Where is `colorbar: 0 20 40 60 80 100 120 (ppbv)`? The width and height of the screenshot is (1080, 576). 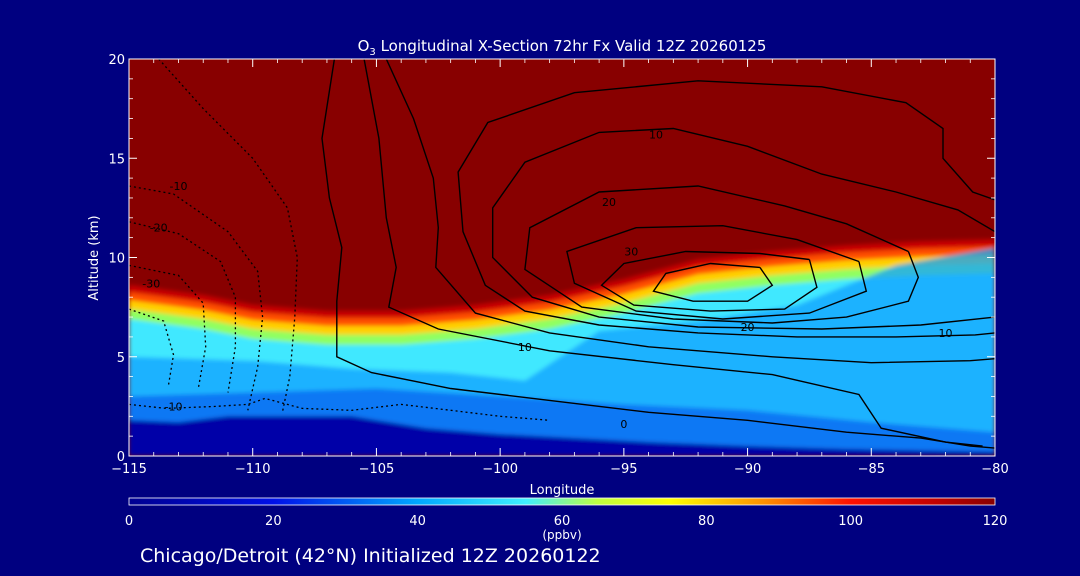
colorbar: 0 20 40 60 80 100 120 (ppbv) is located at coordinates (566, 519).